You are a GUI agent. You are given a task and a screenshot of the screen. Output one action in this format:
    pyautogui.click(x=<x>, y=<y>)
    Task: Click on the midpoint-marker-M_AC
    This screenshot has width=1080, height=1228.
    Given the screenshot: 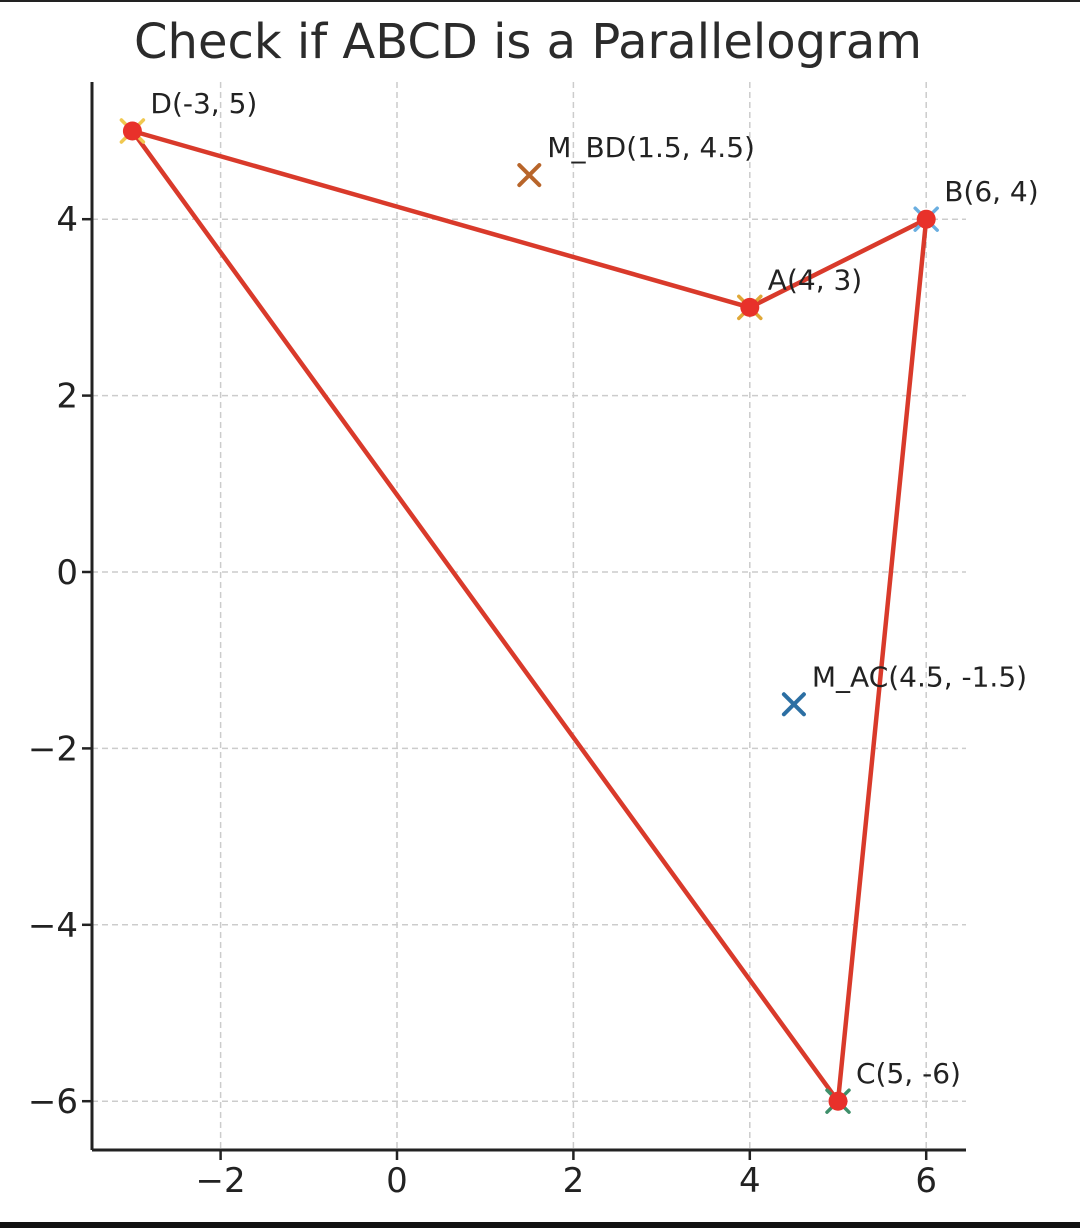 What is the action you would take?
    pyautogui.click(x=793, y=704)
    